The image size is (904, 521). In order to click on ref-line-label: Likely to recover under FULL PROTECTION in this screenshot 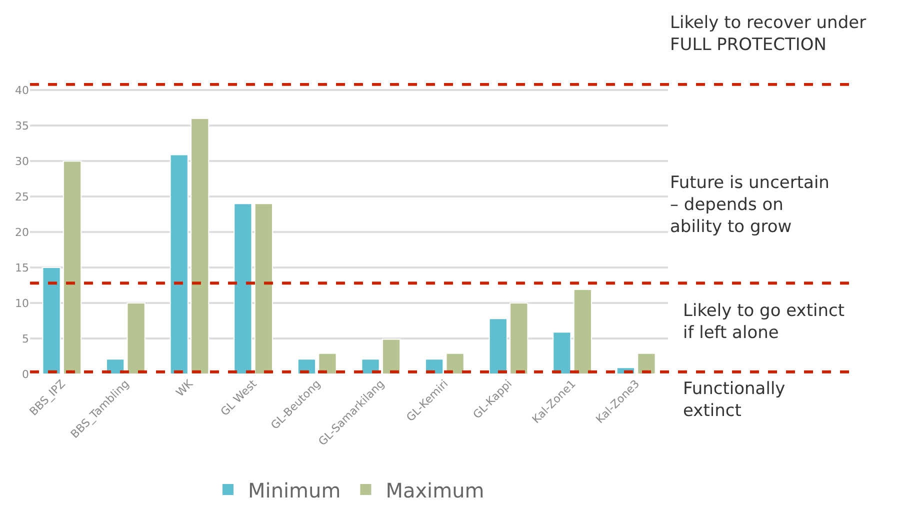, I will do `click(768, 34)`.